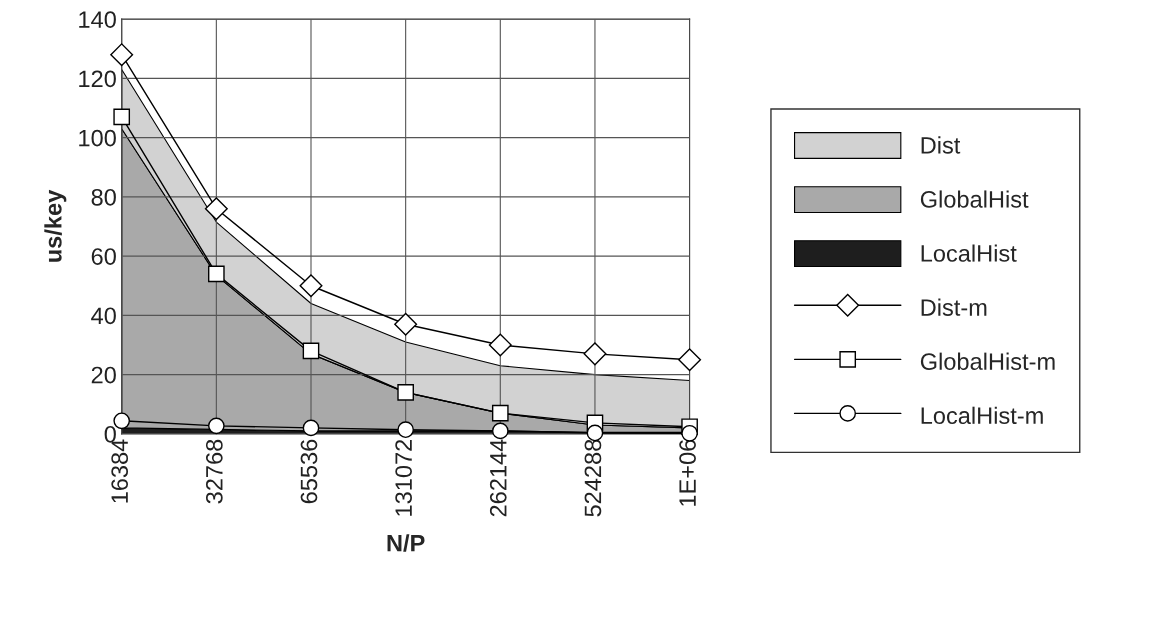  I want to click on y-tick-label: 120, so click(97, 79).